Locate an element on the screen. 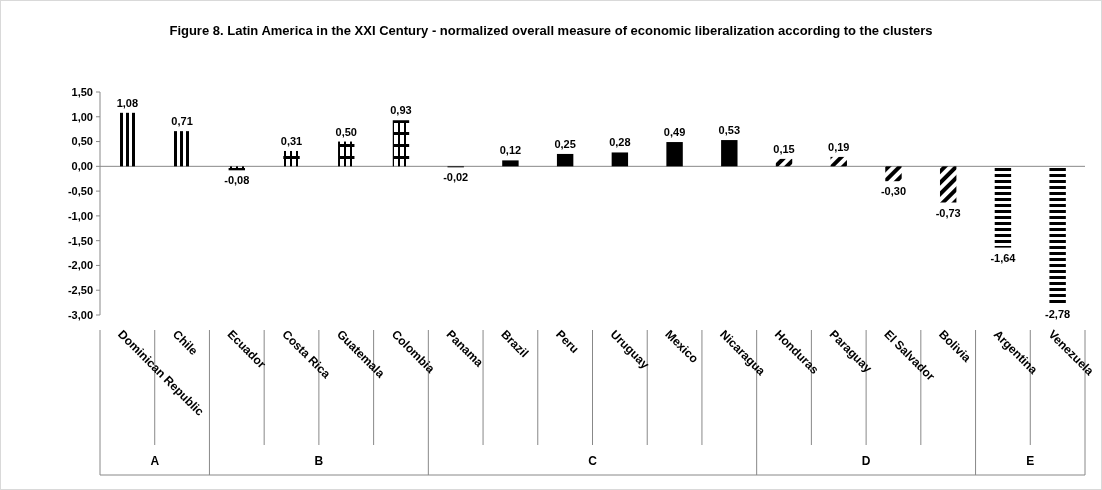  text: C is located at coordinates (593, 461).